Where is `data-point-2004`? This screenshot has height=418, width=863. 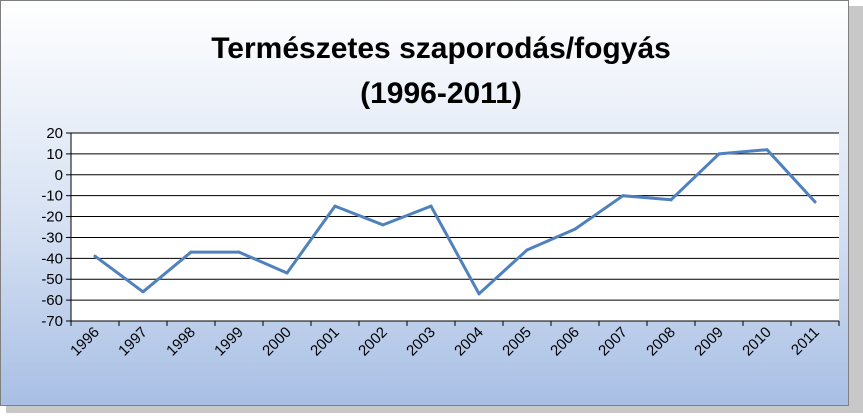
data-point-2004 is located at coordinates (479, 294).